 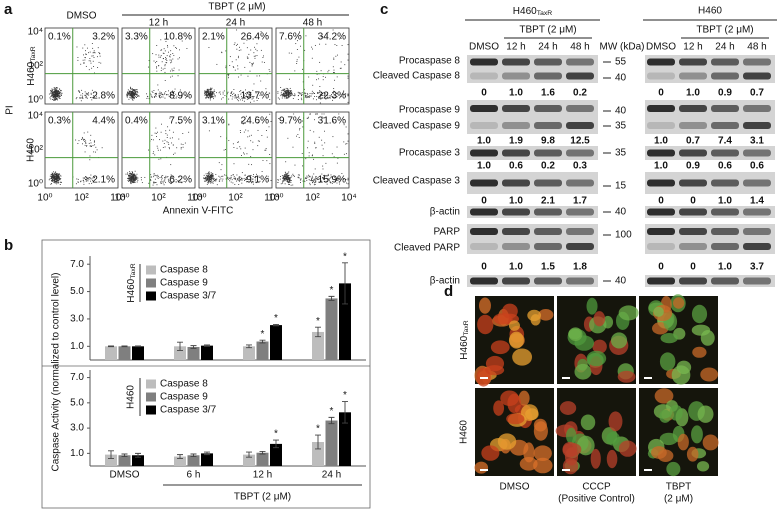 I want to click on quadrant-percent: 0.3%, so click(x=59, y=121).